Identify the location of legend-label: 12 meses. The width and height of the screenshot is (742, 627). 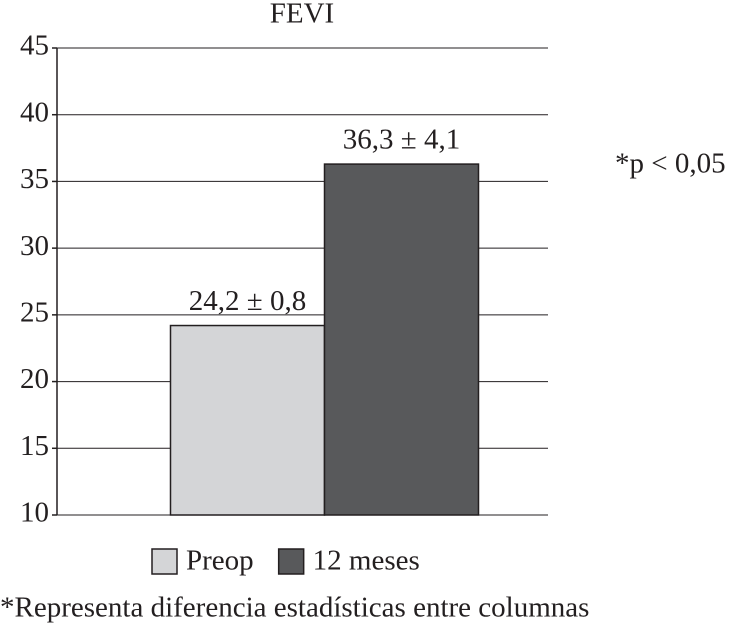
(366, 561).